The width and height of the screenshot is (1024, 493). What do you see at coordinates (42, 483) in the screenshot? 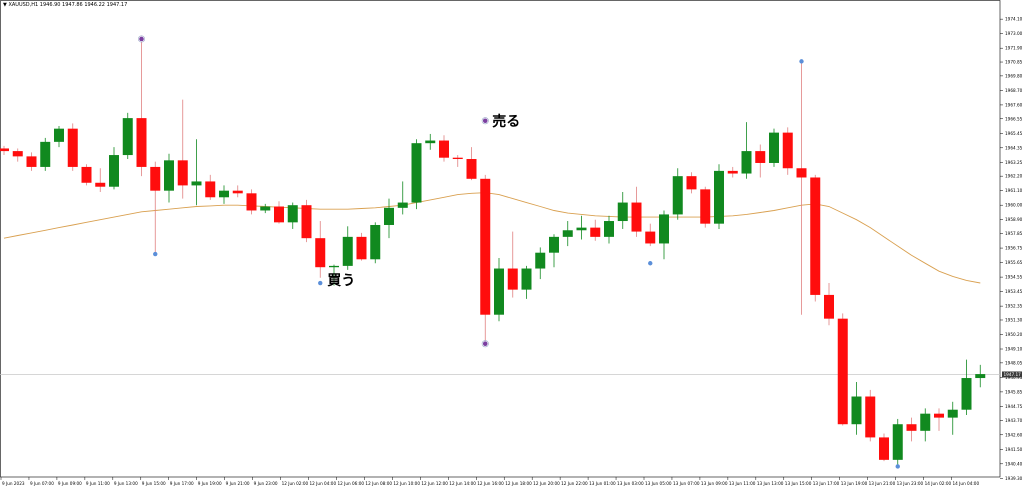
I see `x-tick-label: 9 Jun 07:00` at bounding box center [42, 483].